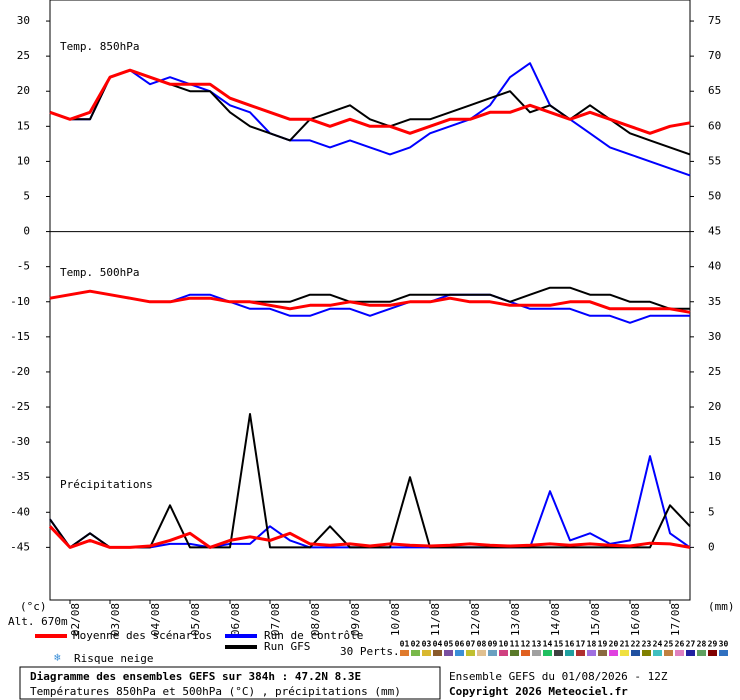 The image size is (740, 700). Describe the element at coordinates (20, 371) in the screenshot. I see `y-tick-label: -20` at that location.